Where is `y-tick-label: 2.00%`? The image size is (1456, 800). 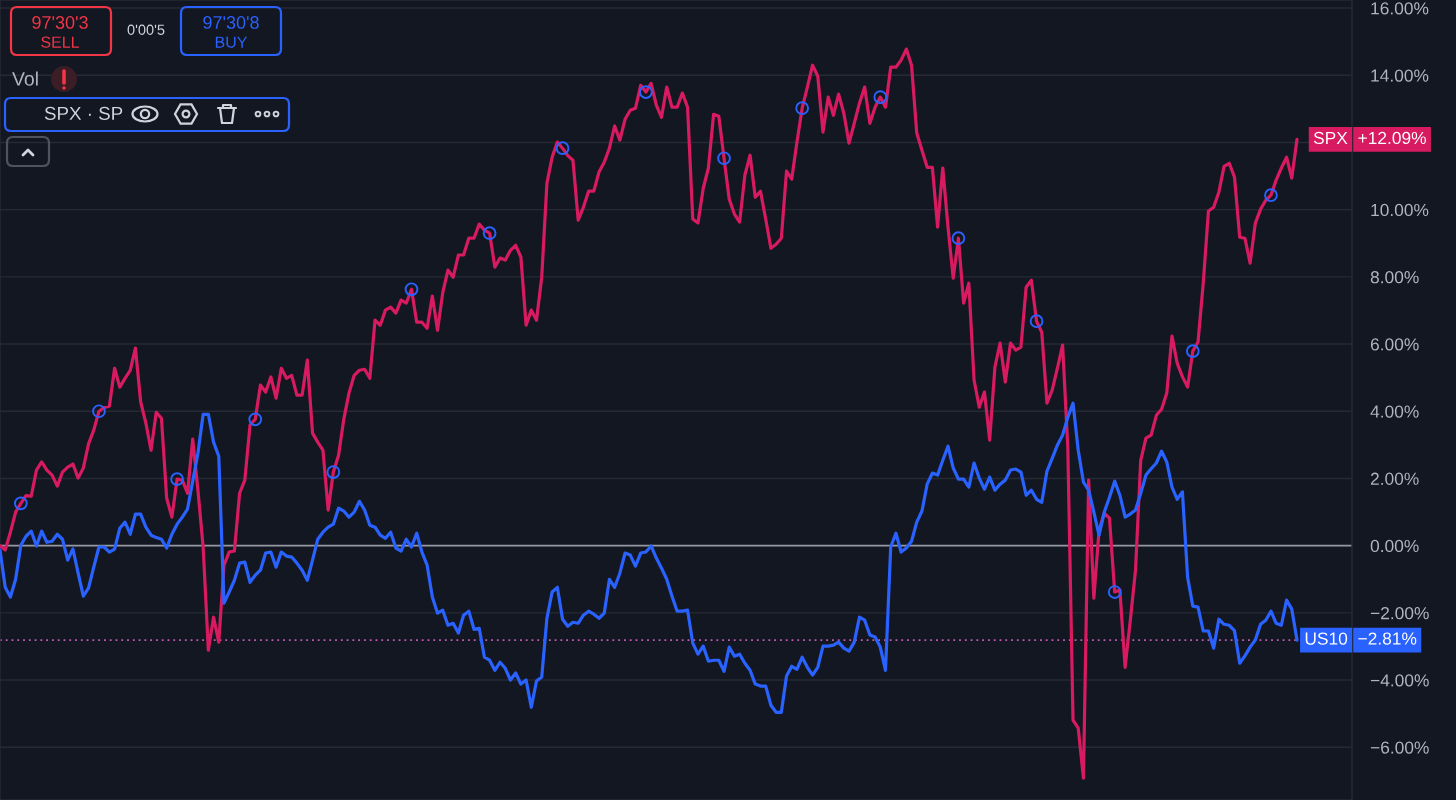 y-tick-label: 2.00% is located at coordinates (1394, 478).